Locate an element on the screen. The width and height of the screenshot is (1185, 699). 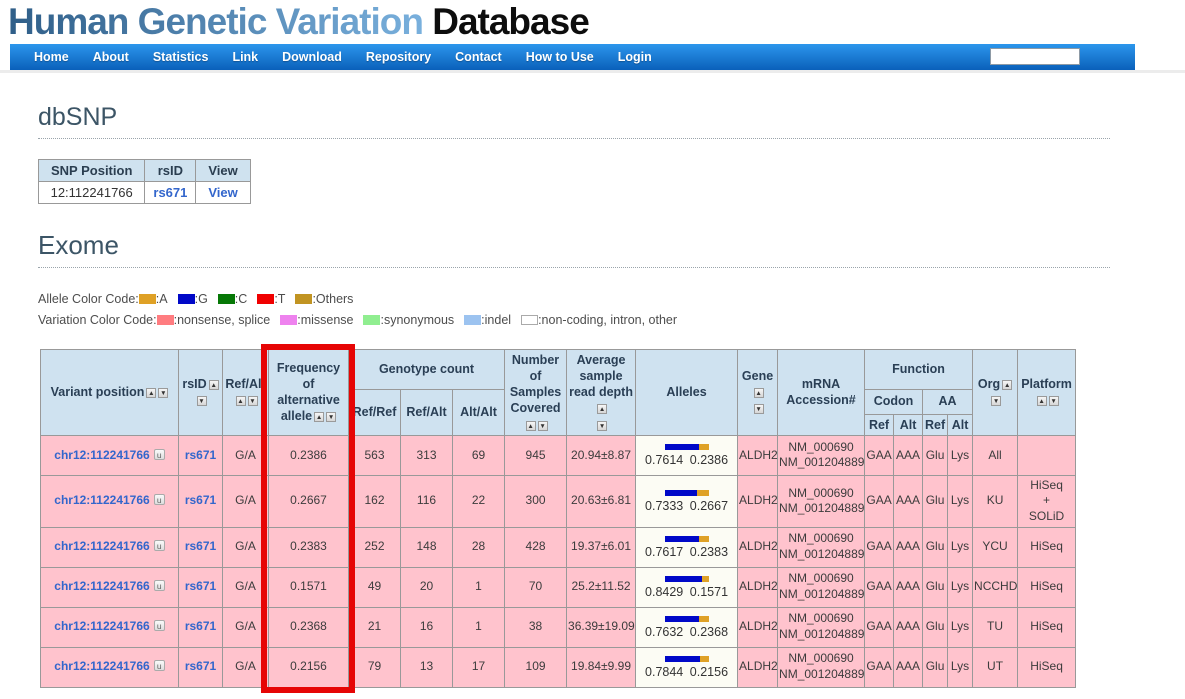
nav-item-home: Home is located at coordinates (51, 56).